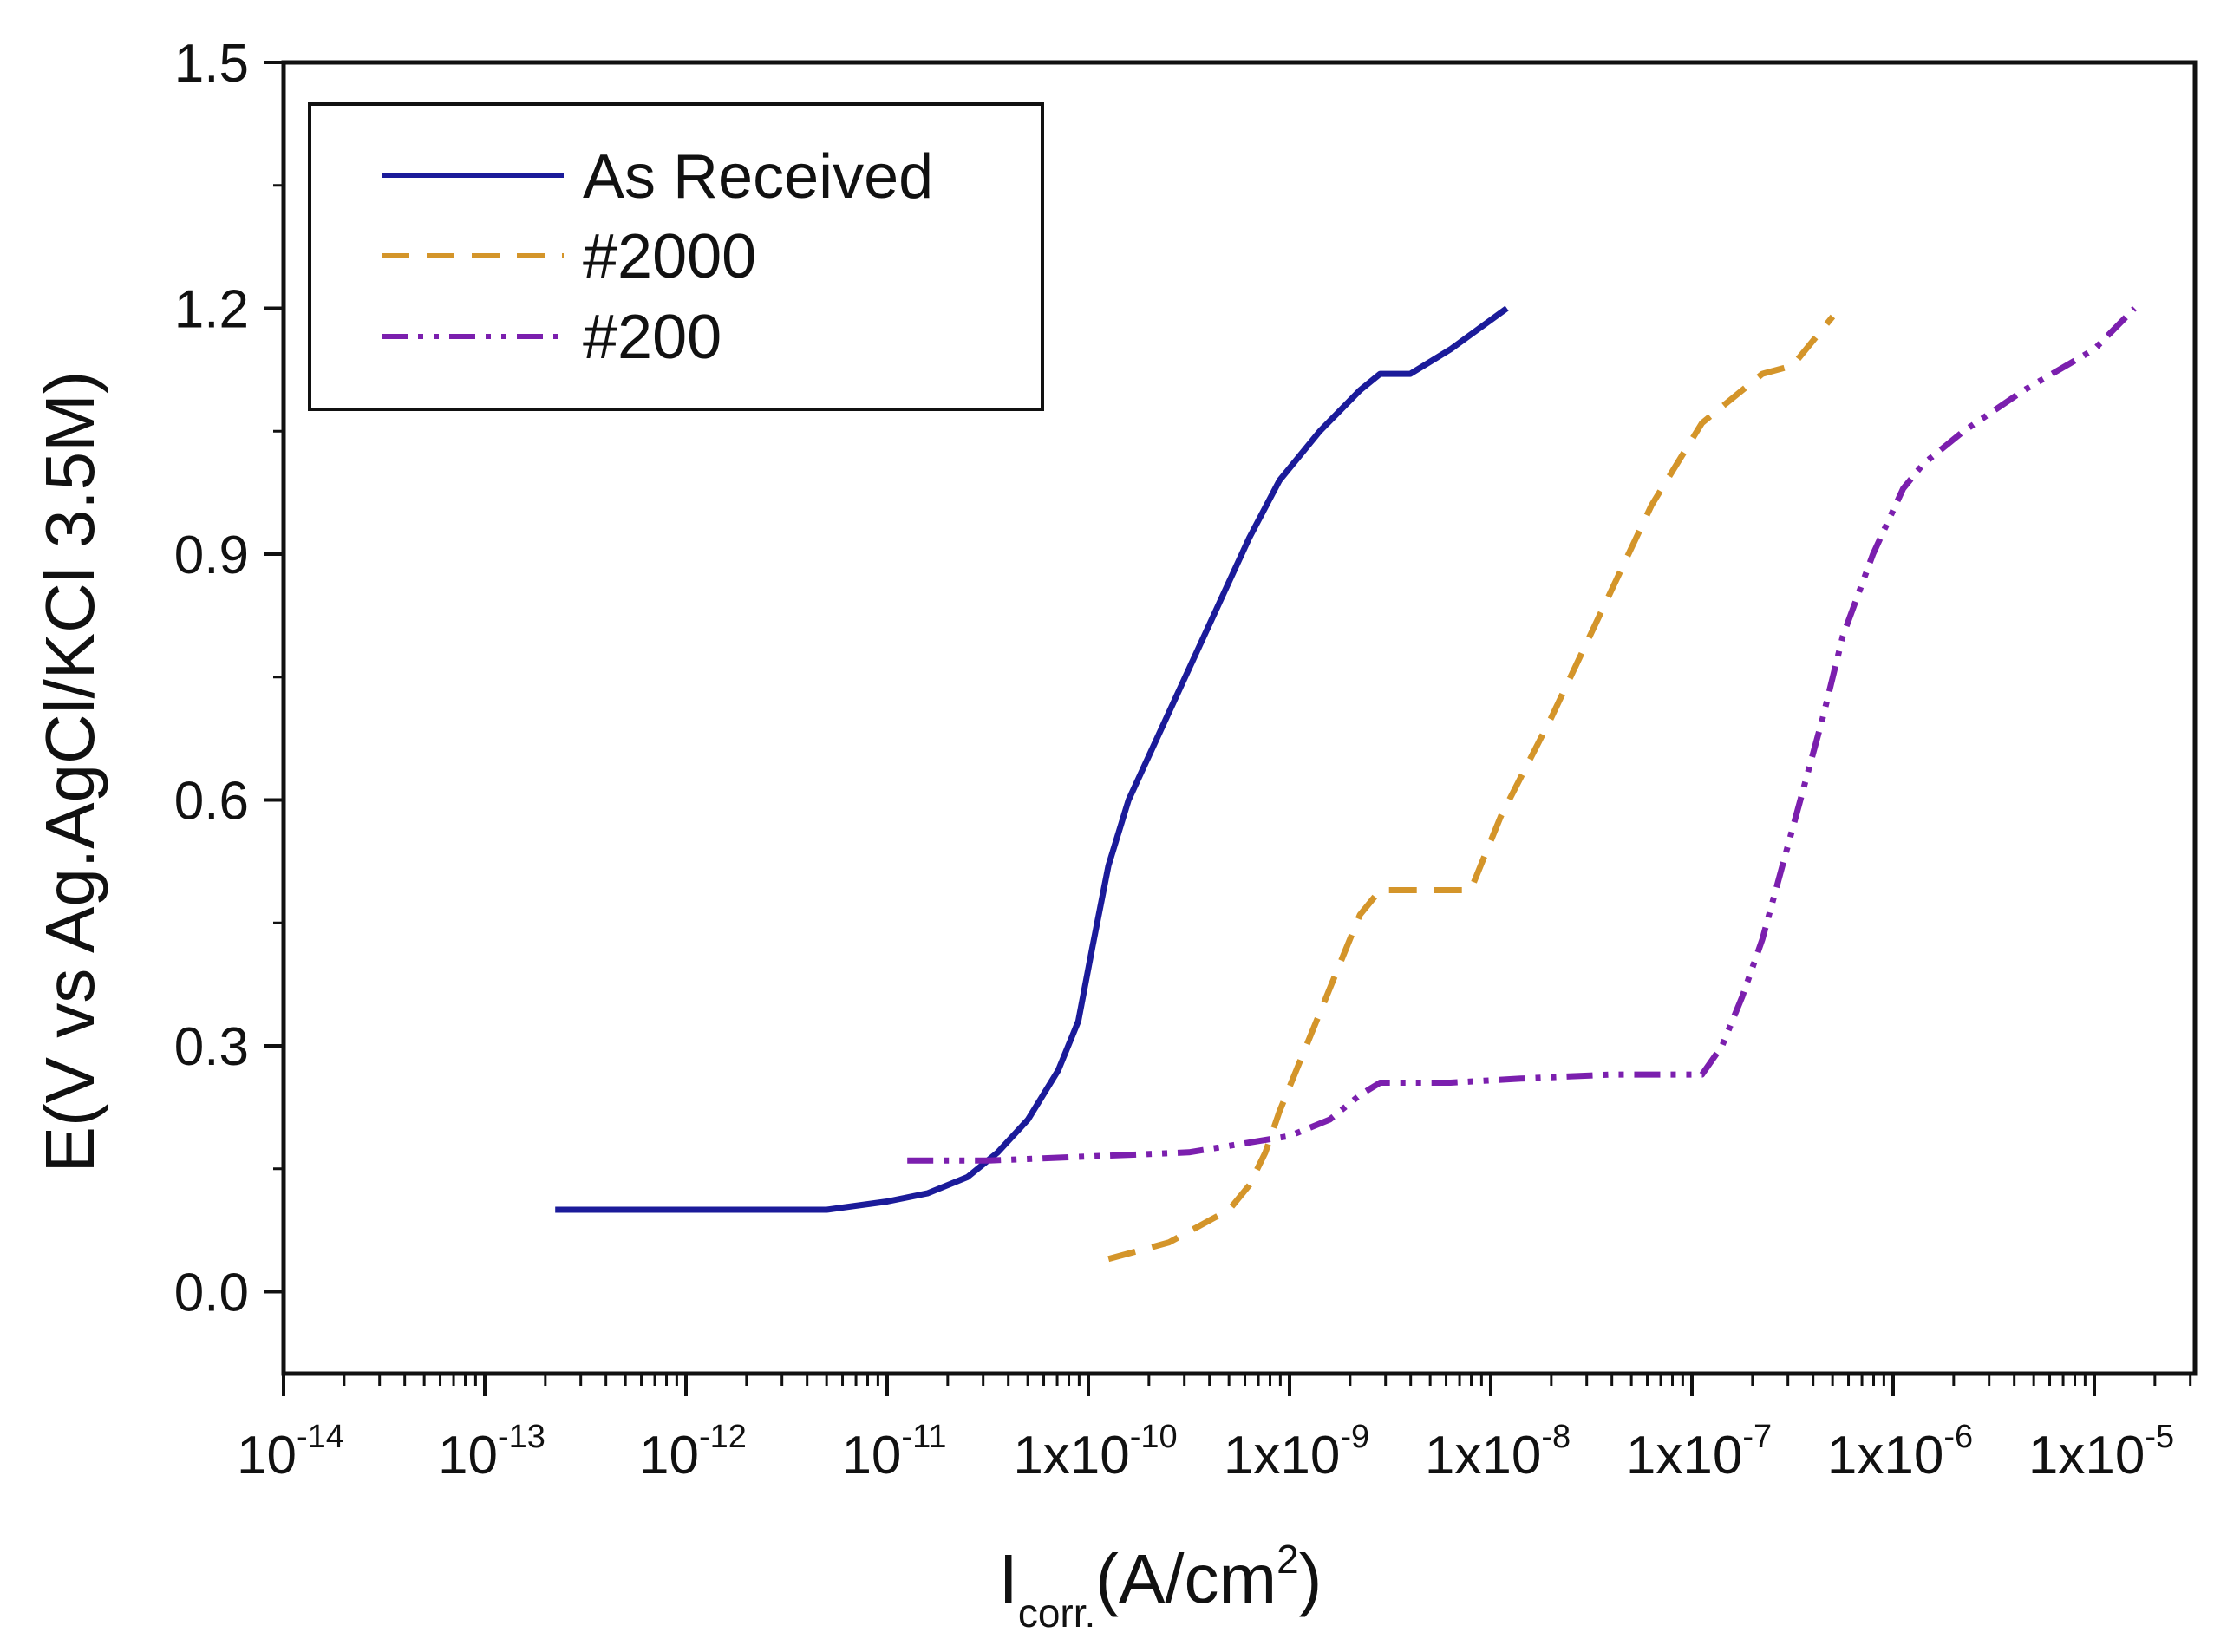  I want to click on y-tick-label-3: 0.9, so click(211, 556).